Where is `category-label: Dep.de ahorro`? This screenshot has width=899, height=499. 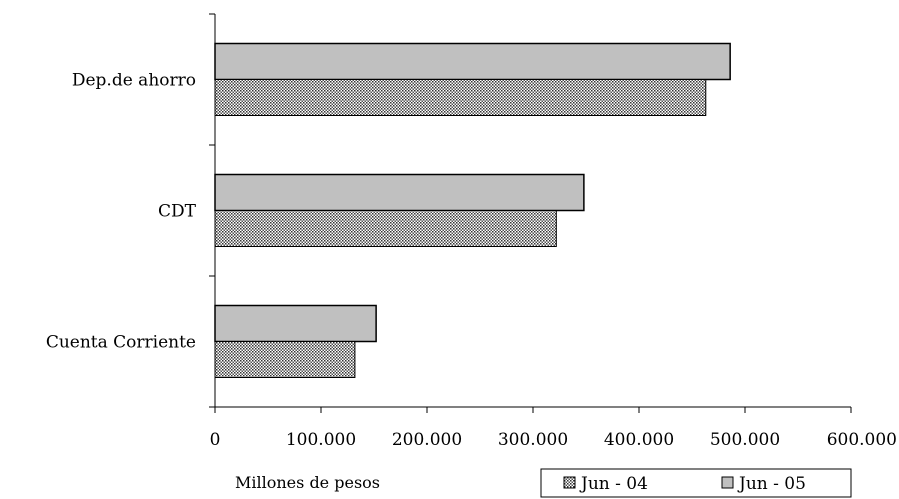
category-label: Dep.de ahorro is located at coordinates (134, 81).